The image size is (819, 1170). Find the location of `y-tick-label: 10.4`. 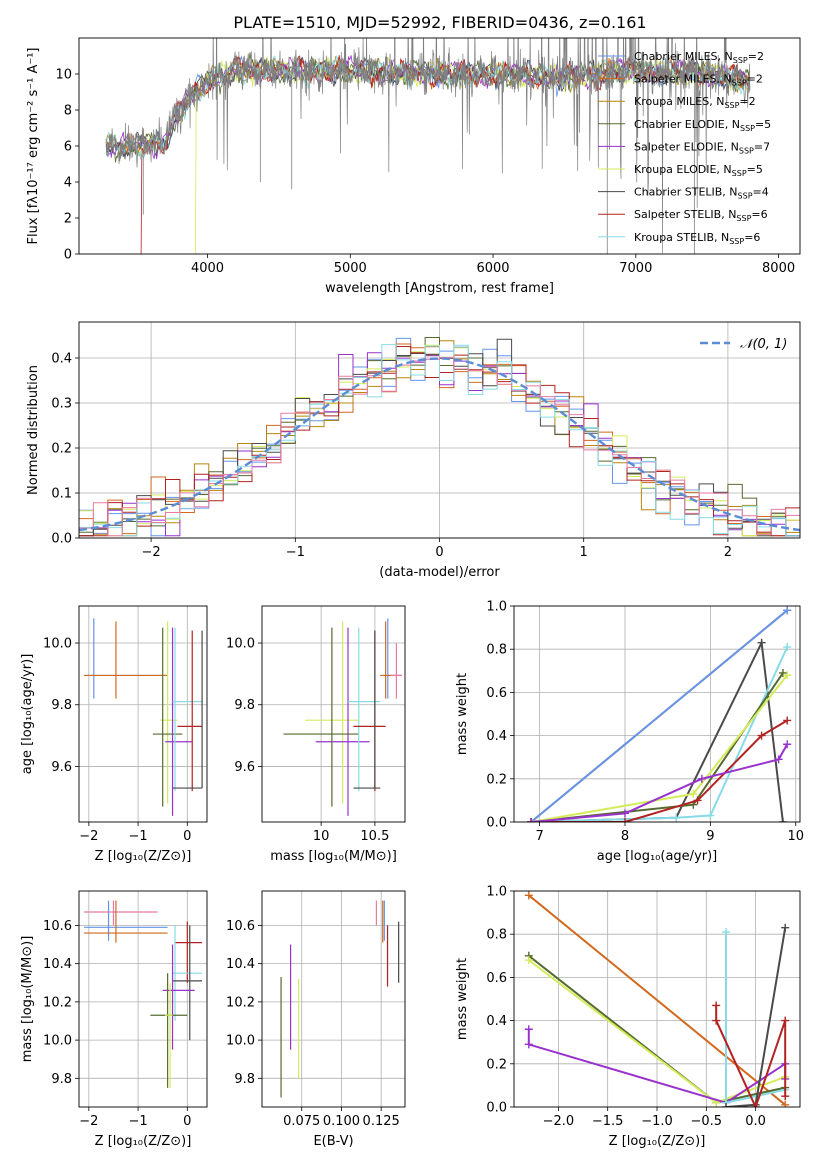

y-tick-label: 10.4 is located at coordinates (240, 964).